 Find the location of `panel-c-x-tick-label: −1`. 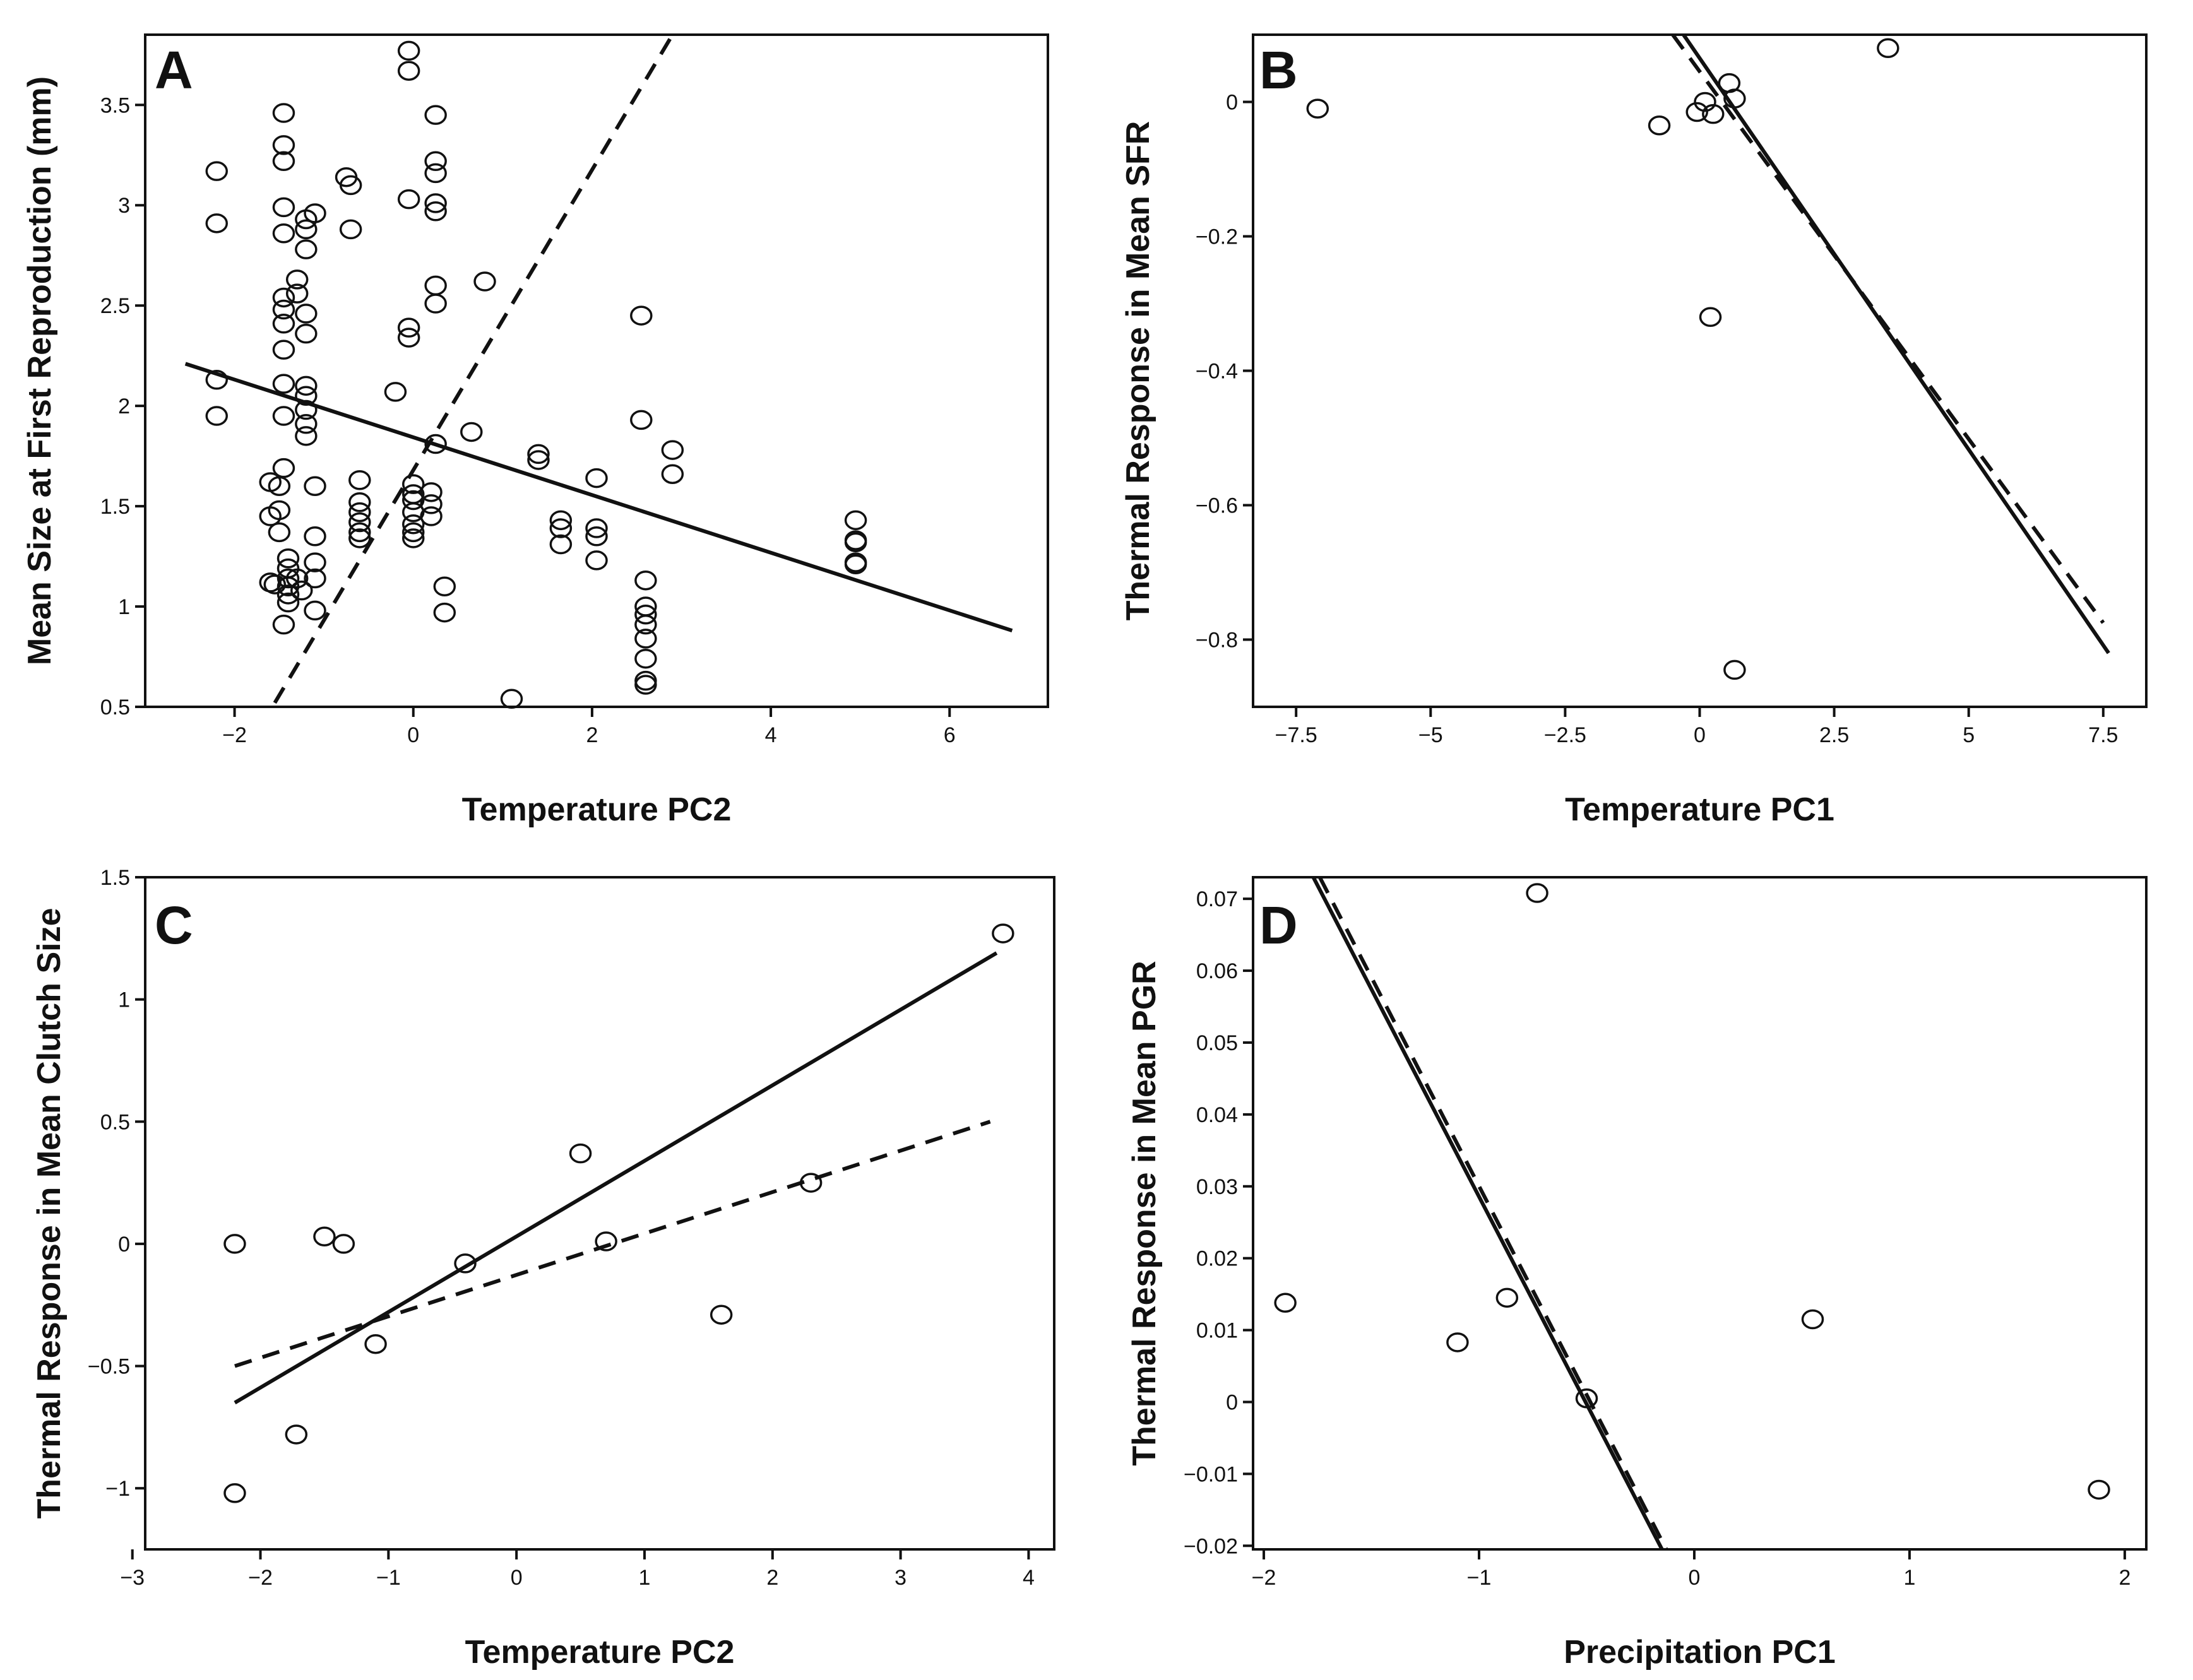

panel-c-x-tick-label: −1 is located at coordinates (388, 1578).